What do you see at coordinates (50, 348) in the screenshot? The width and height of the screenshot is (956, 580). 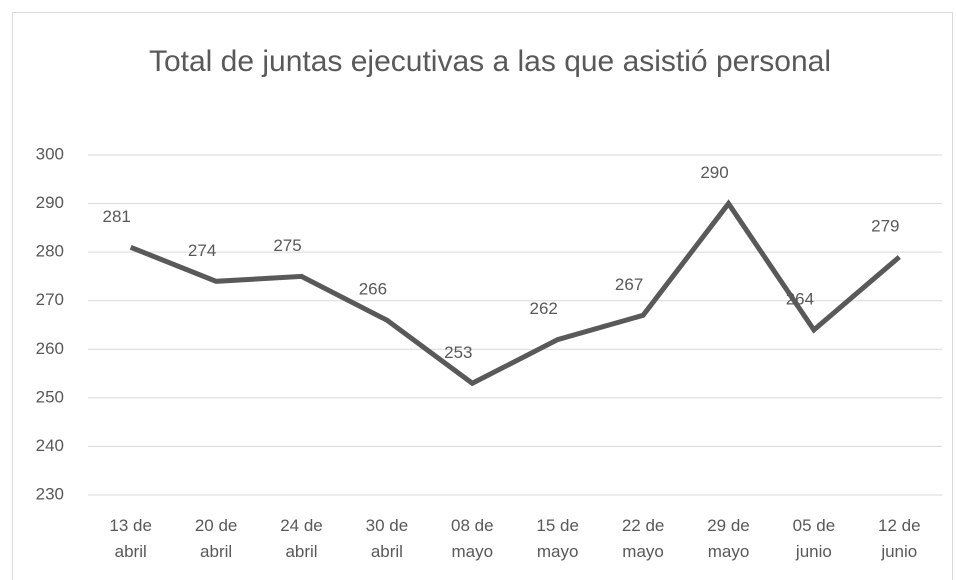 I see `y-tick-label: 260` at bounding box center [50, 348].